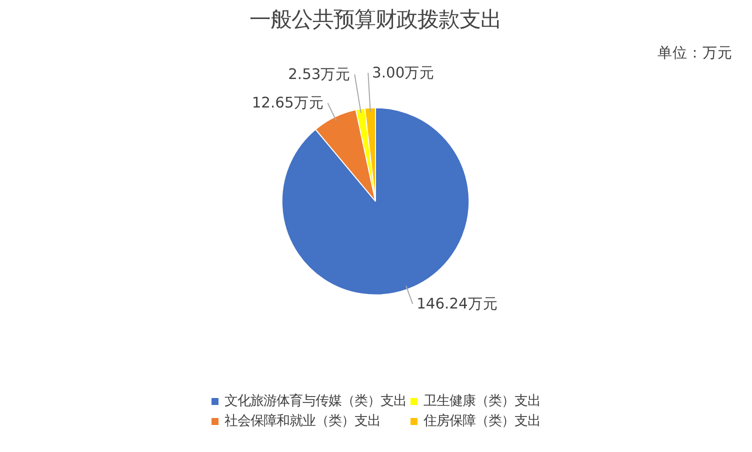  I want to click on legend-label: 社会保障和就业（类）支出, so click(302, 421).